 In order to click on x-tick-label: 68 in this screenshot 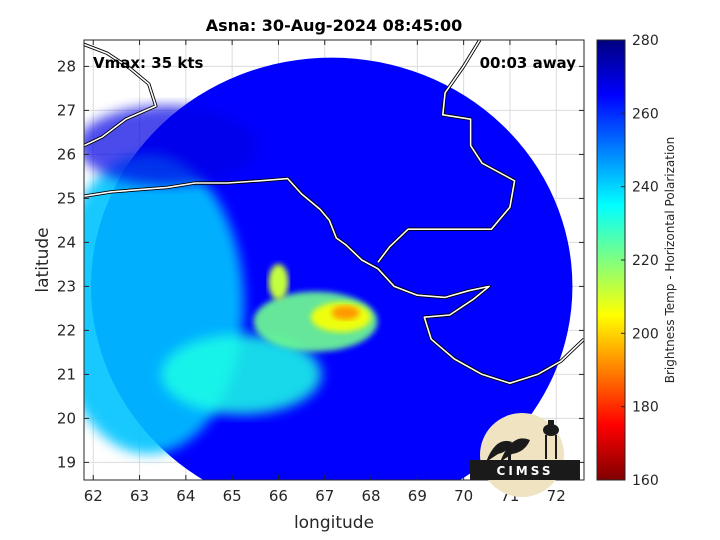, I will do `click(370, 496)`.